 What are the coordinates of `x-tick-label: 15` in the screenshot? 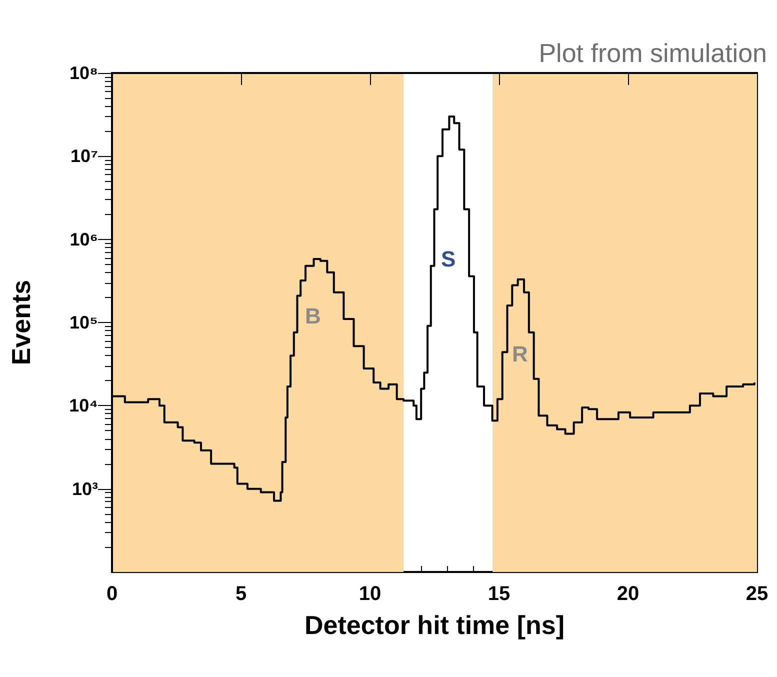 It's located at (499, 594).